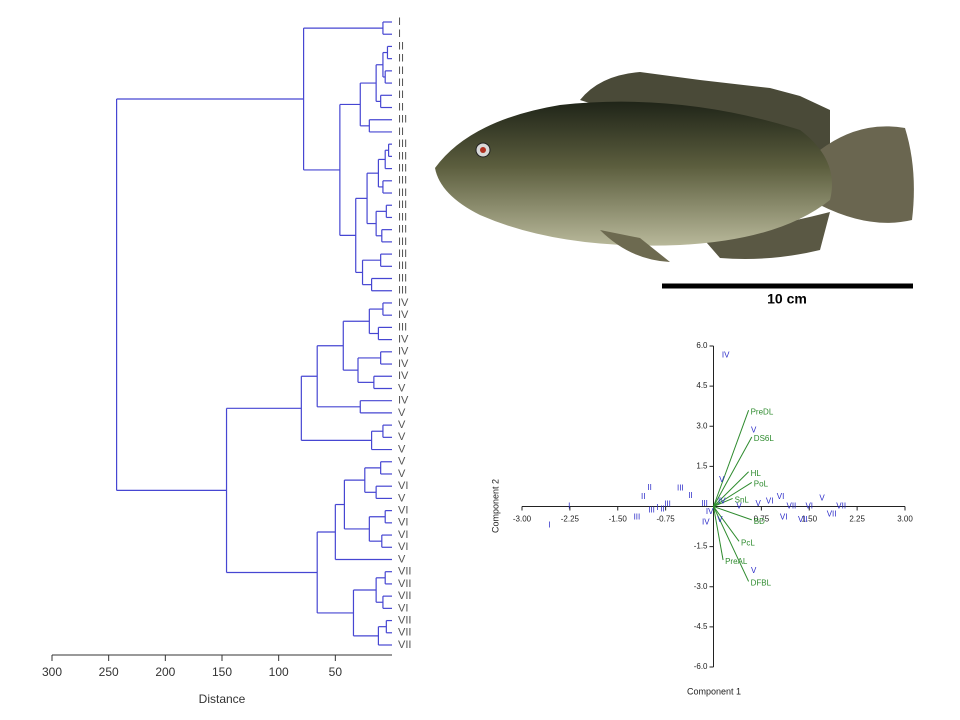 This screenshot has height=720, width=960. What do you see at coordinates (570, 519) in the screenshot?
I see `x-tick-label: -2.25` at bounding box center [570, 519].